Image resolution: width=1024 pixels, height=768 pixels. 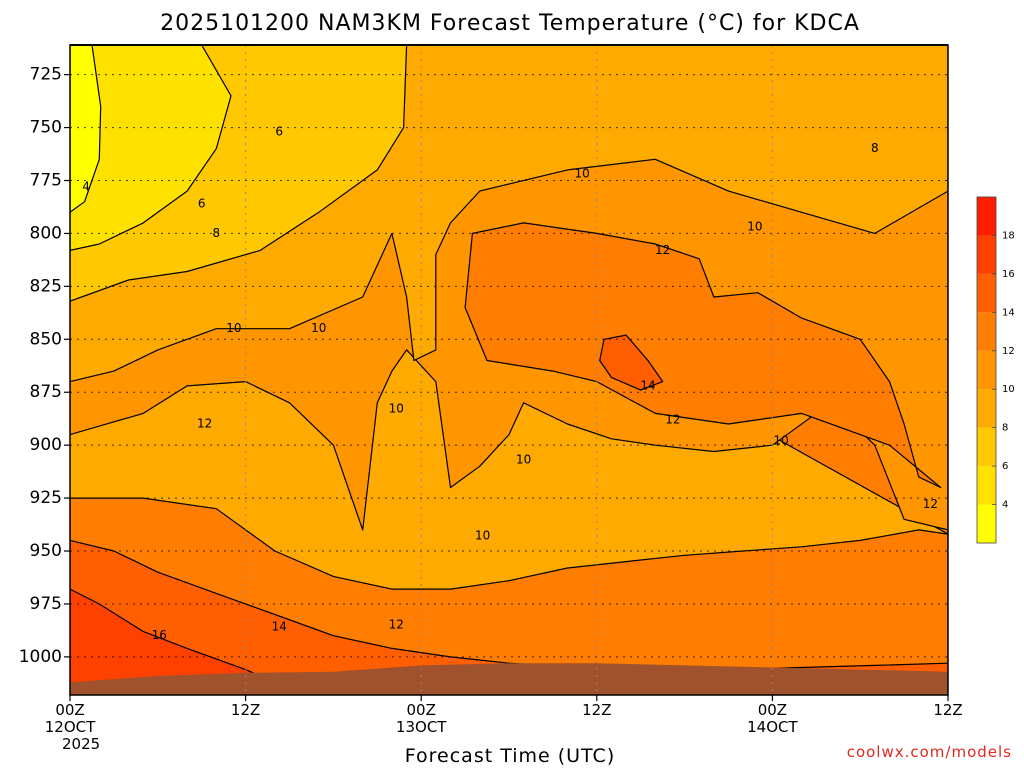 I want to click on colorbar-tick-label: 14, so click(x=1008, y=312).